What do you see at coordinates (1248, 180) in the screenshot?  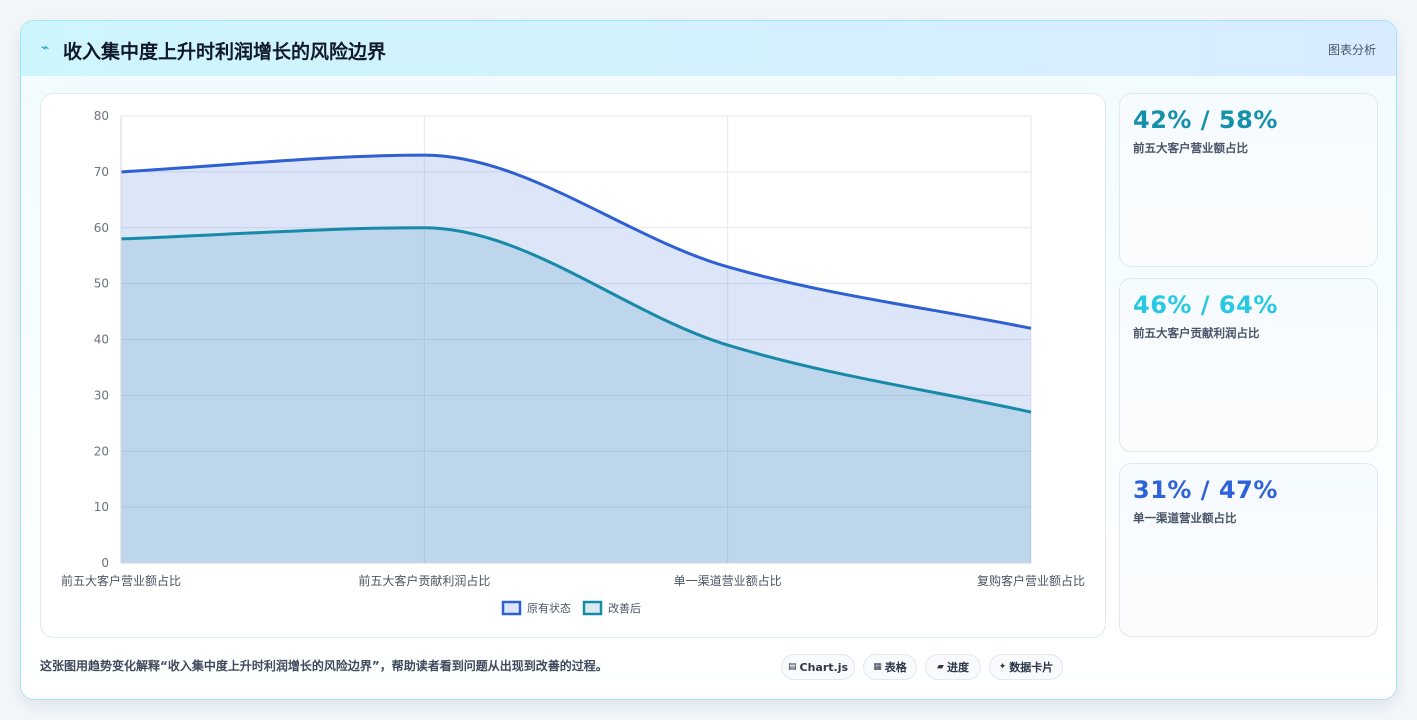 I see `stat-card-1: 42% / 58% 前五大客户营业额占比` at bounding box center [1248, 180].